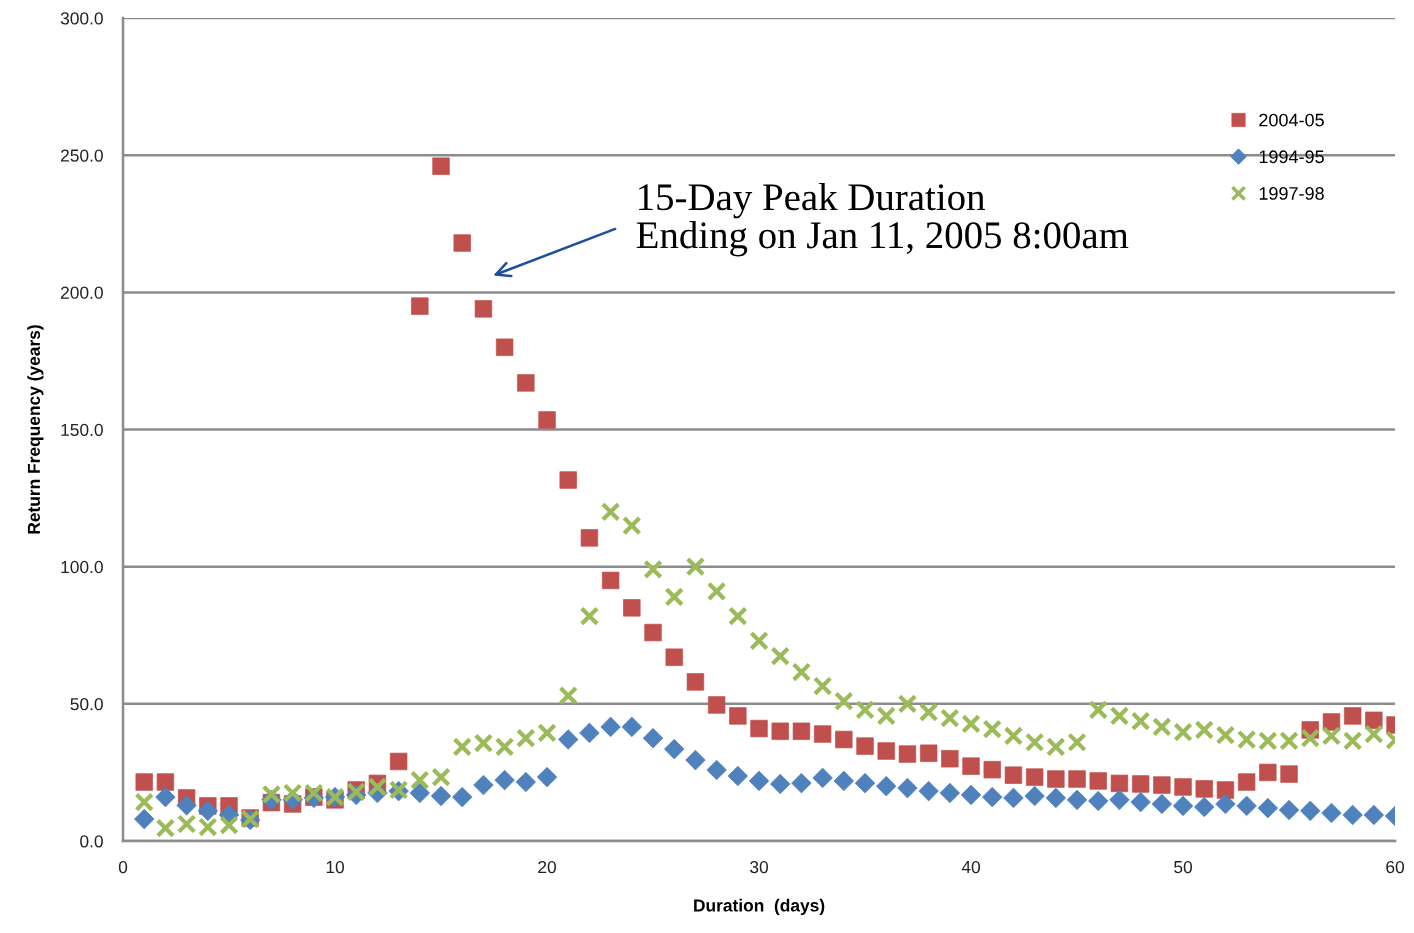 This screenshot has height=933, width=1414. Describe the element at coordinates (82, 430) in the screenshot. I see `y-tick-label: 150.0` at that location.